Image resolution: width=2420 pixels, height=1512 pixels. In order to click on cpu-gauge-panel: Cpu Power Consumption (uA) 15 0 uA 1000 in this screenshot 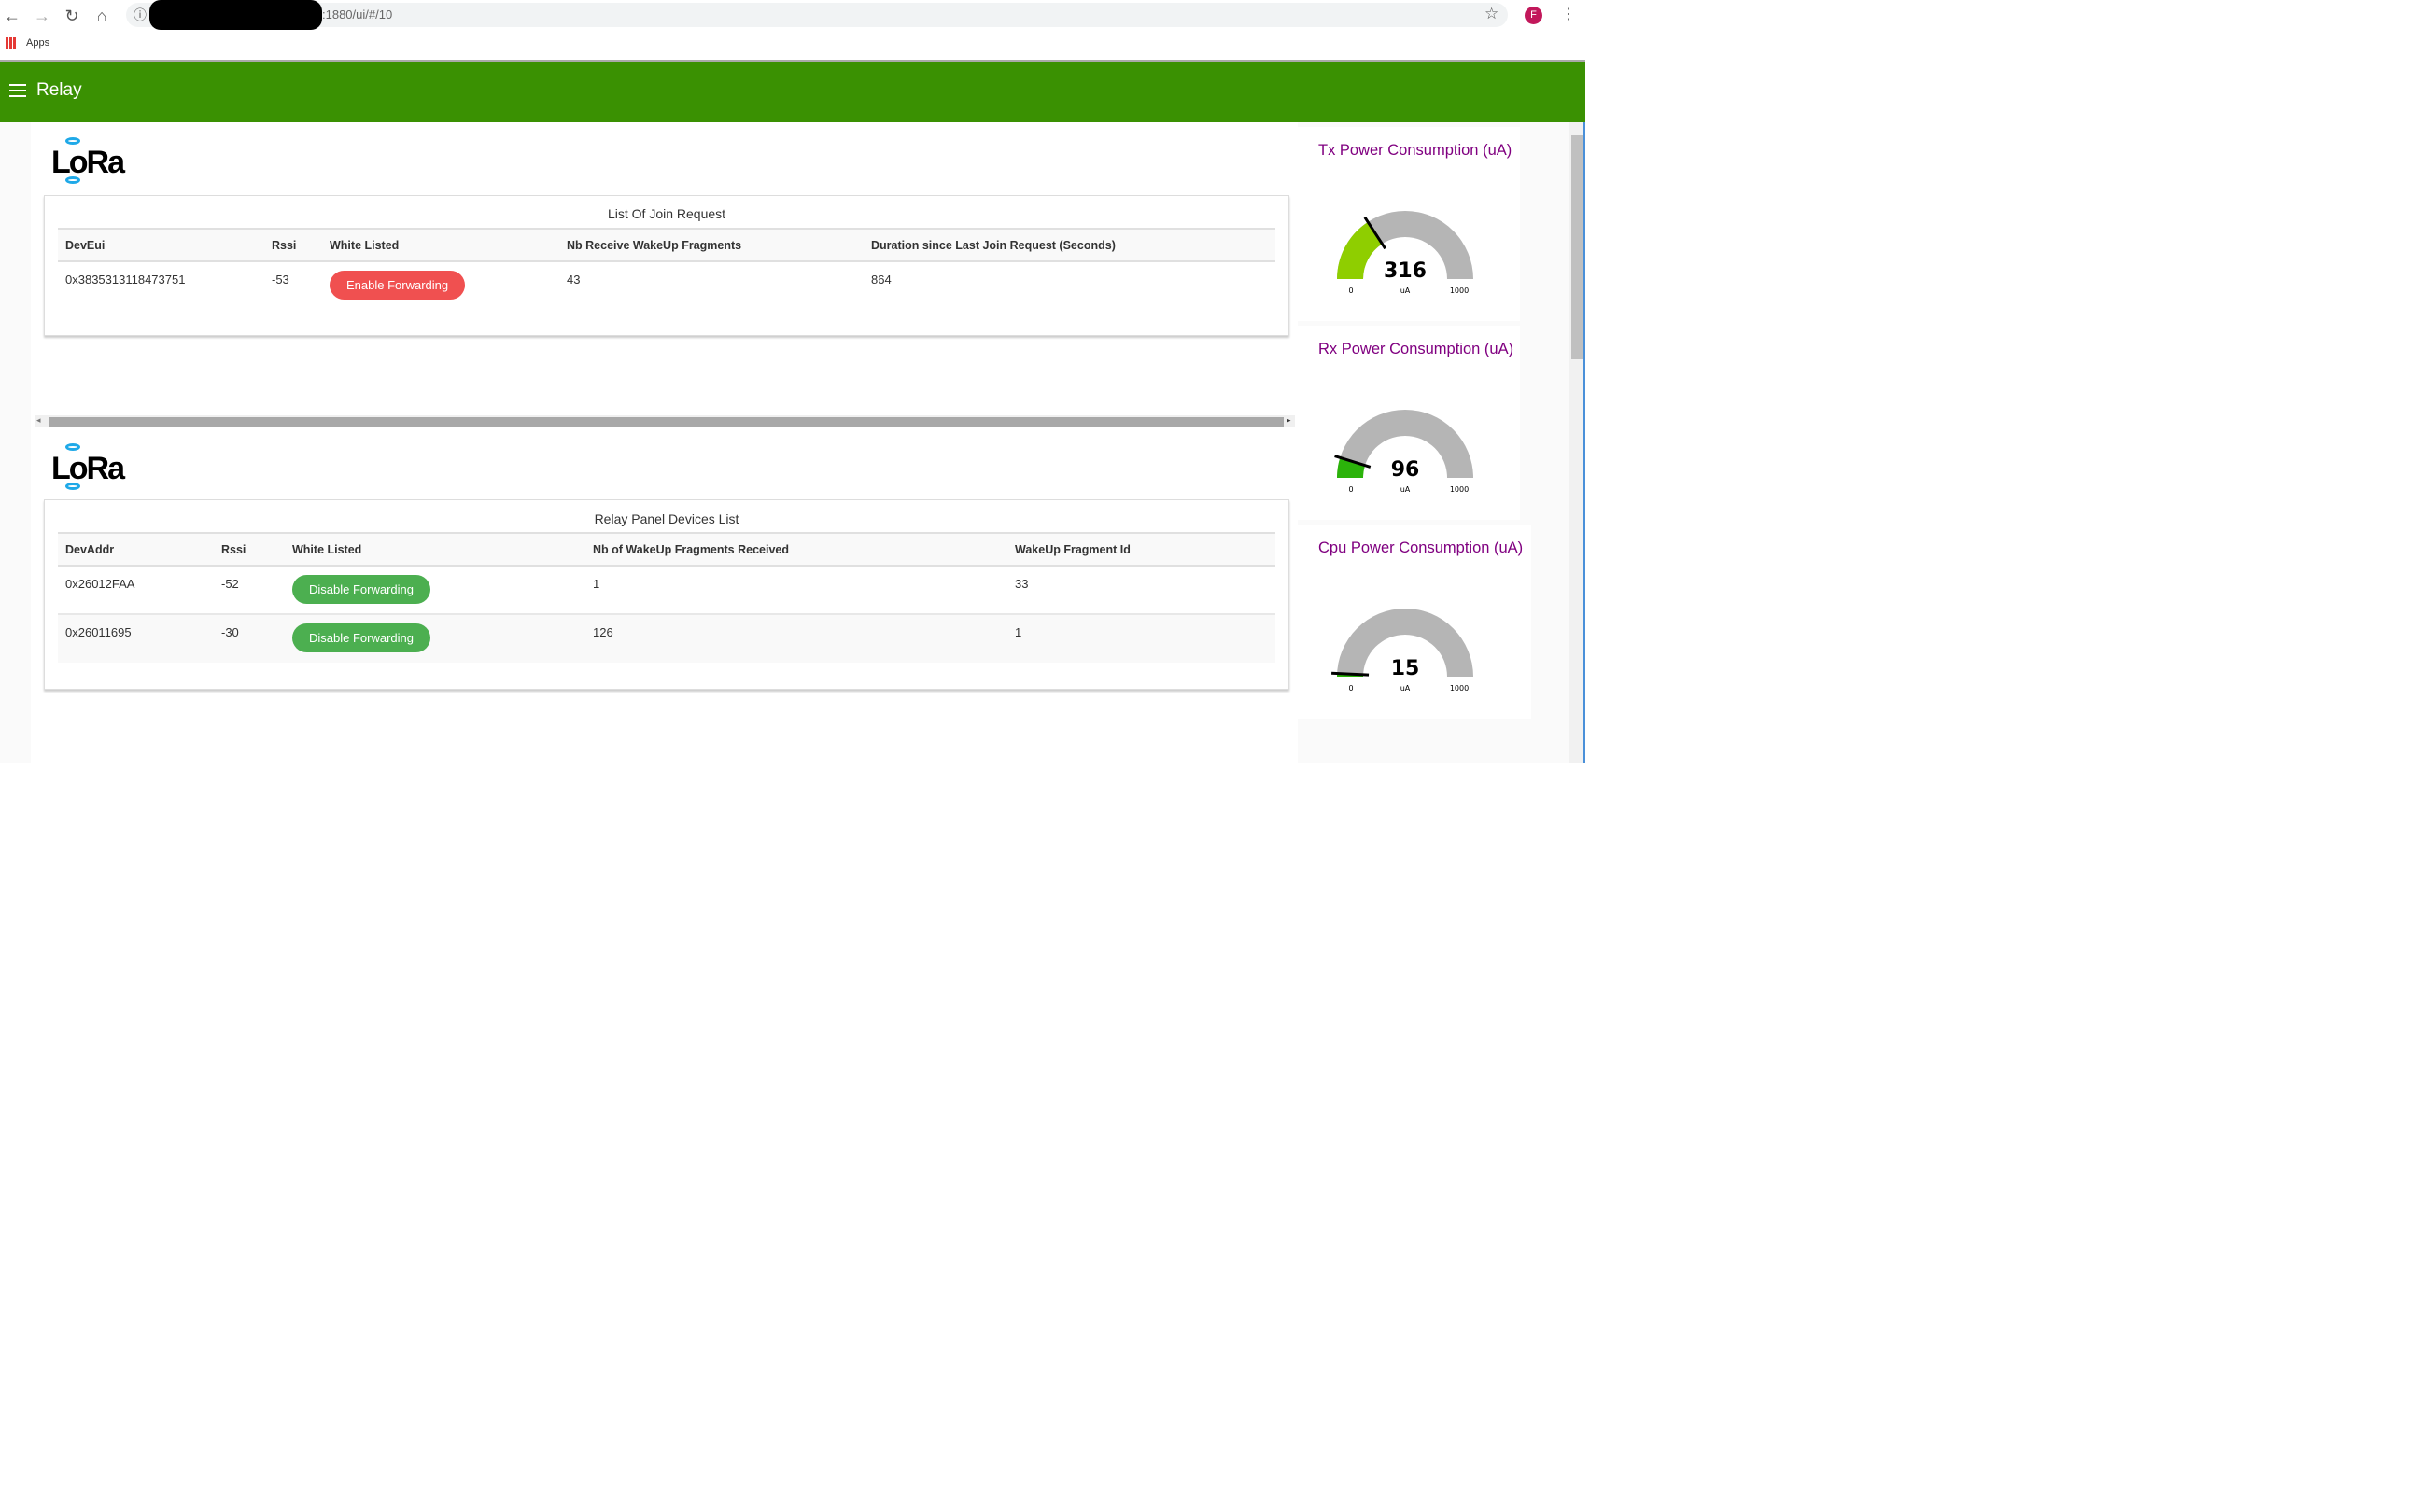, I will do `click(1415, 622)`.